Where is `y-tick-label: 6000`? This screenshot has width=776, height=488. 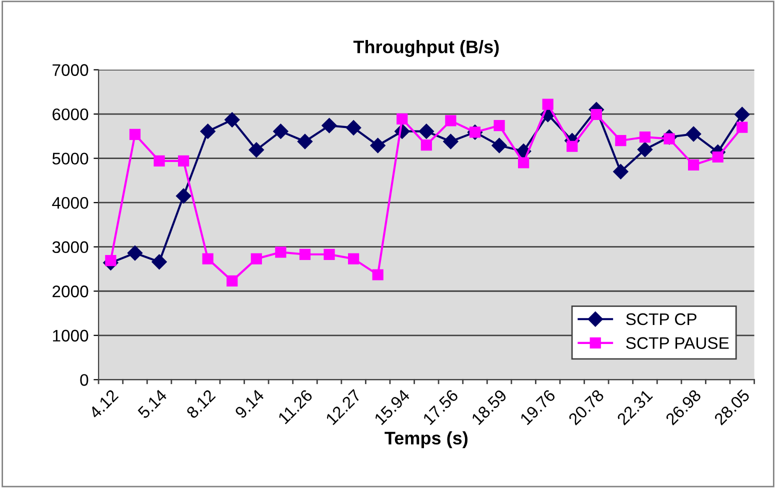
y-tick-label: 6000 is located at coordinates (70, 114).